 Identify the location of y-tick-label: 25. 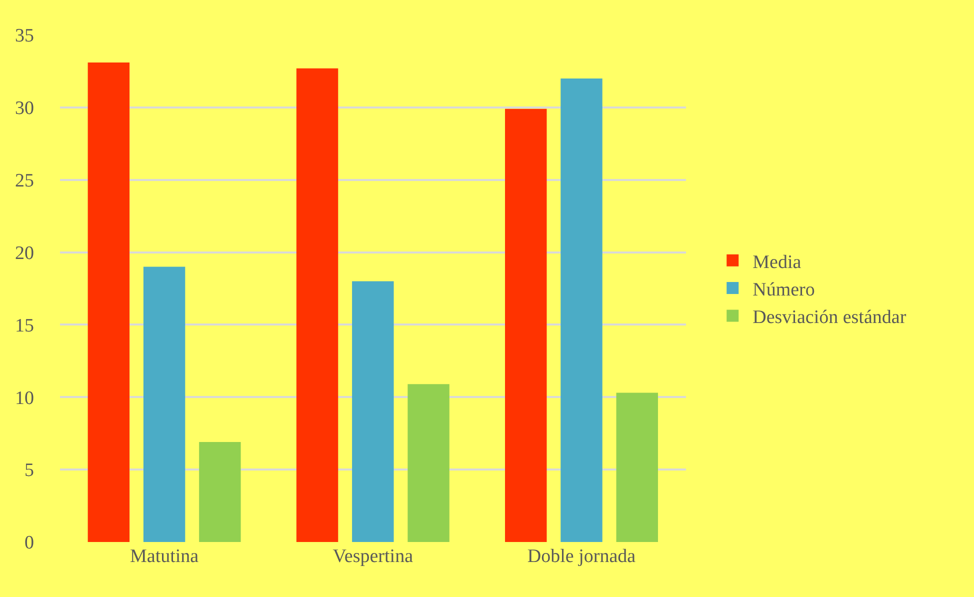
(24, 181).